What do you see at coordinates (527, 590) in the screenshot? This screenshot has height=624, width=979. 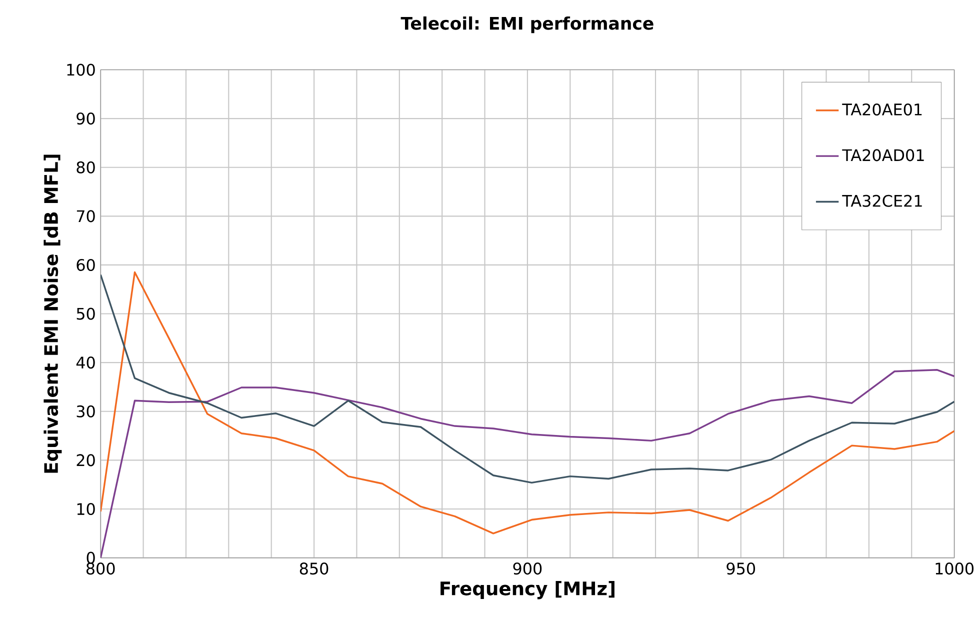 I see `x-axis-title: Frequency [MHz]` at bounding box center [527, 590].